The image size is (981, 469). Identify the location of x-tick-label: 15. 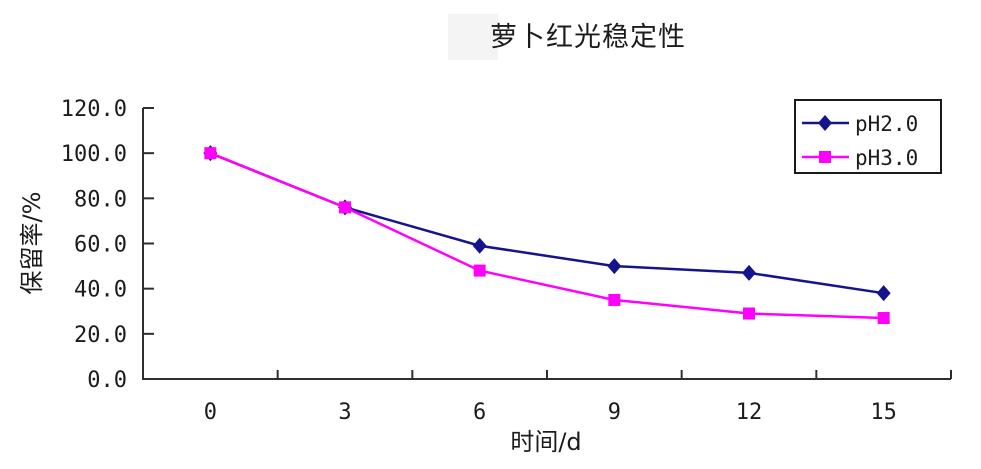
(883, 412).